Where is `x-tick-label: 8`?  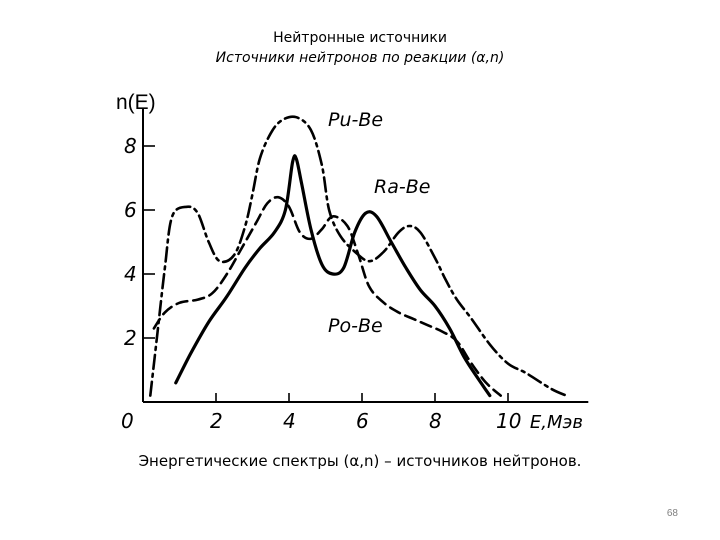
x-tick-label: 8 is located at coordinates (435, 421).